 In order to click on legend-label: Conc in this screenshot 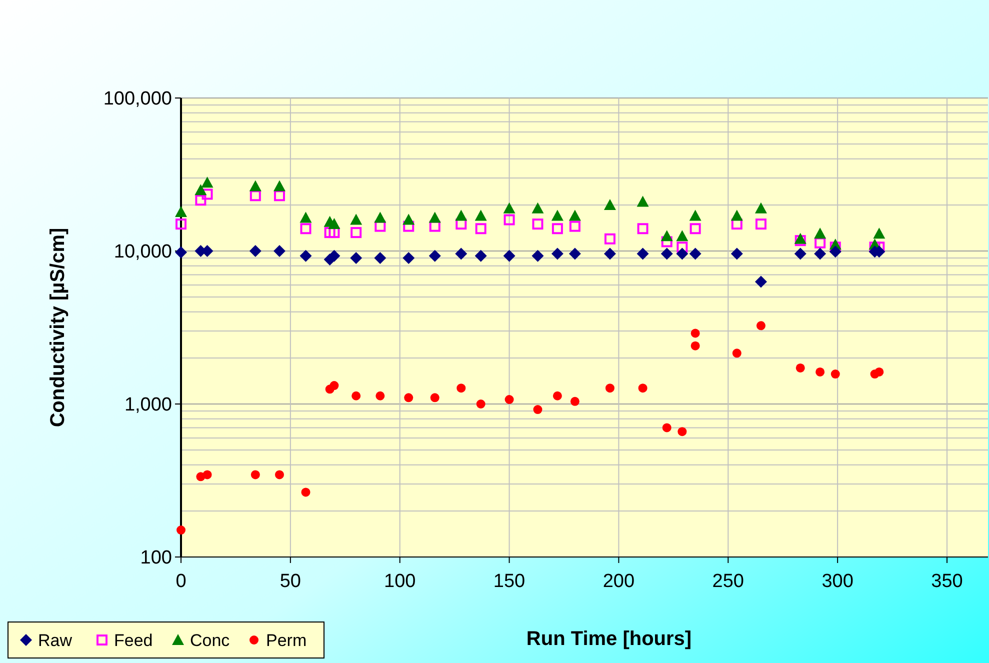, I will do `click(210, 640)`.